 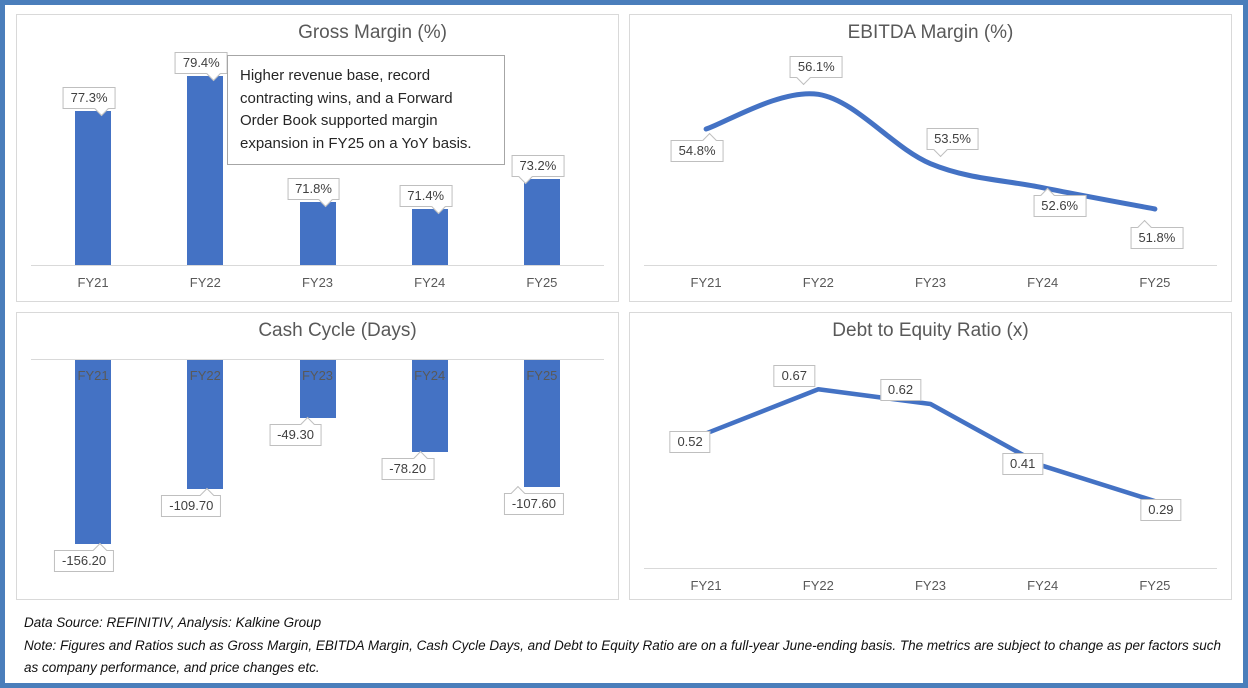 What do you see at coordinates (1023, 463) in the screenshot?
I see `data-label-0.41: 0.41` at bounding box center [1023, 463].